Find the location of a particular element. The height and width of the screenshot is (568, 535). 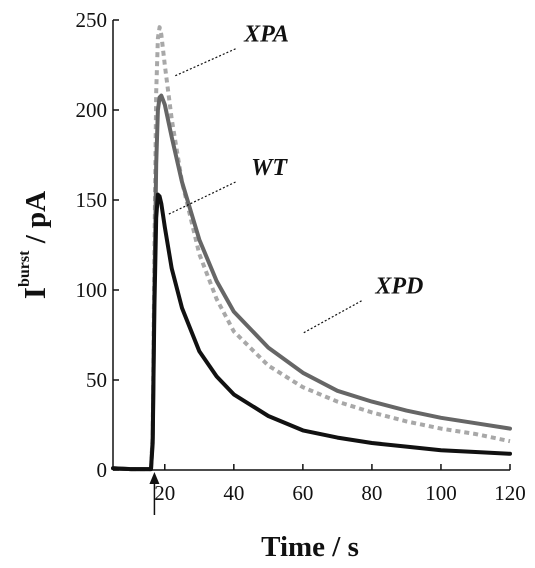

y-axis-title-unit: / pA is located at coordinates (36, 221).